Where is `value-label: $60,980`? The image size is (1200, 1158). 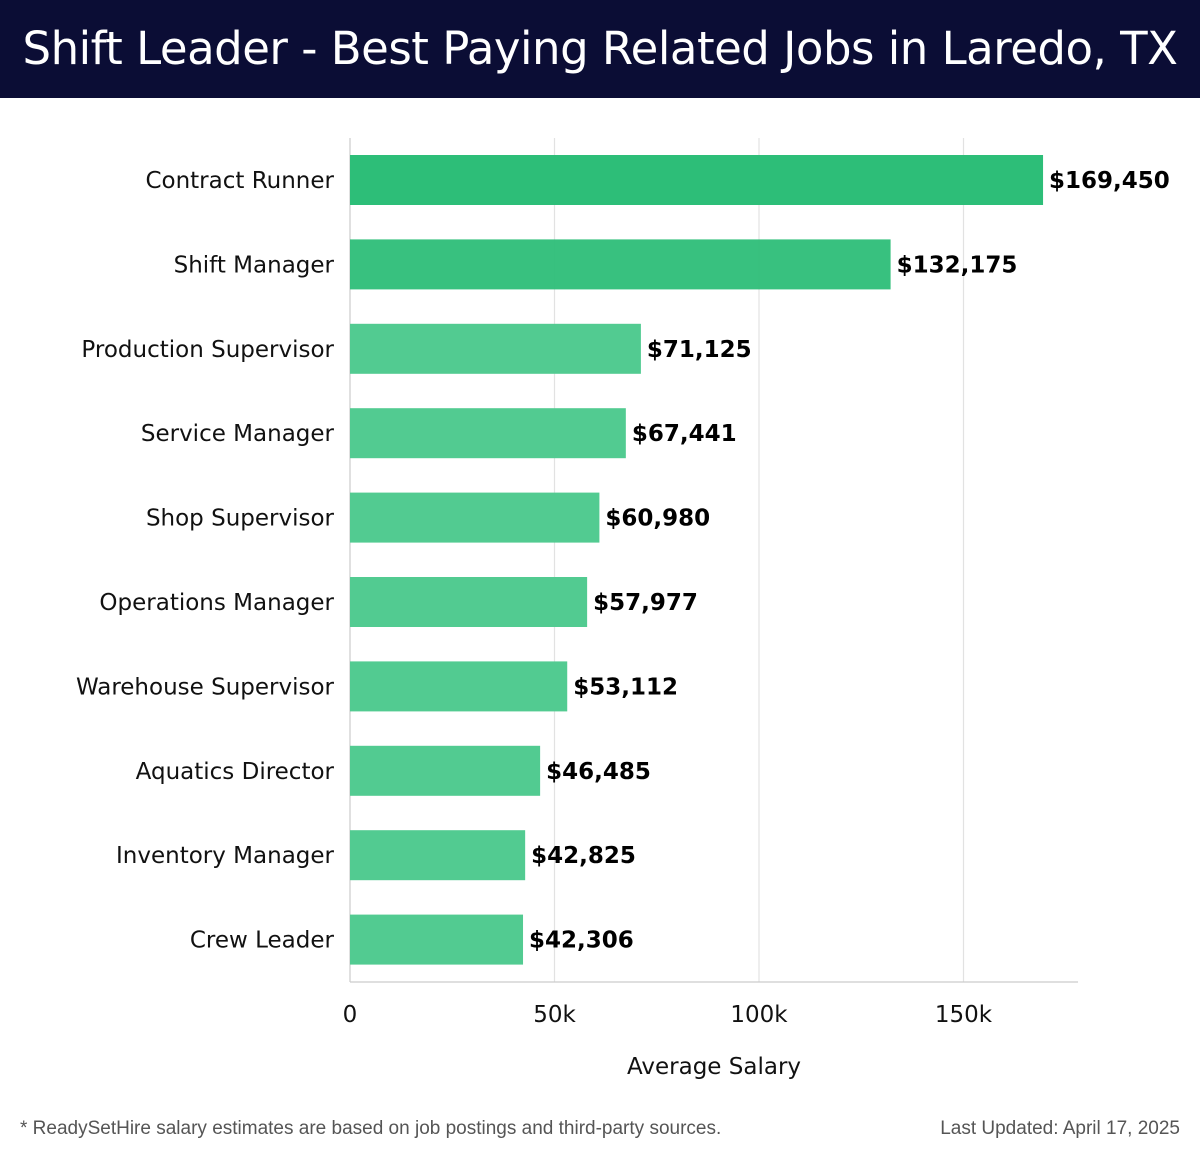
value-label: $60,980 is located at coordinates (657, 519).